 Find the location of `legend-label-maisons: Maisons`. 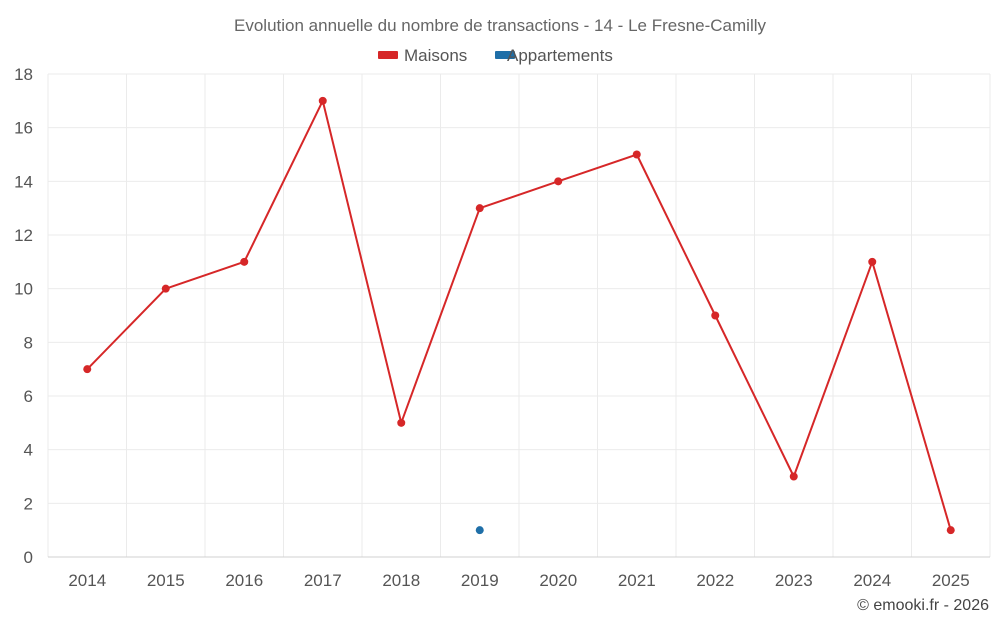

legend-label-maisons: Maisons is located at coordinates (435, 55).